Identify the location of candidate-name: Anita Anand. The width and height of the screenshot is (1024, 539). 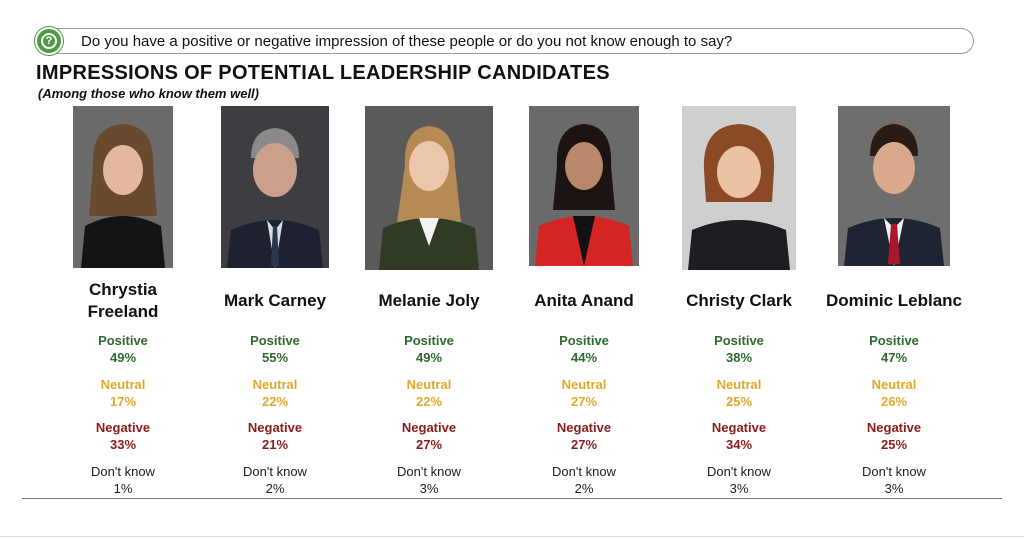
(584, 300).